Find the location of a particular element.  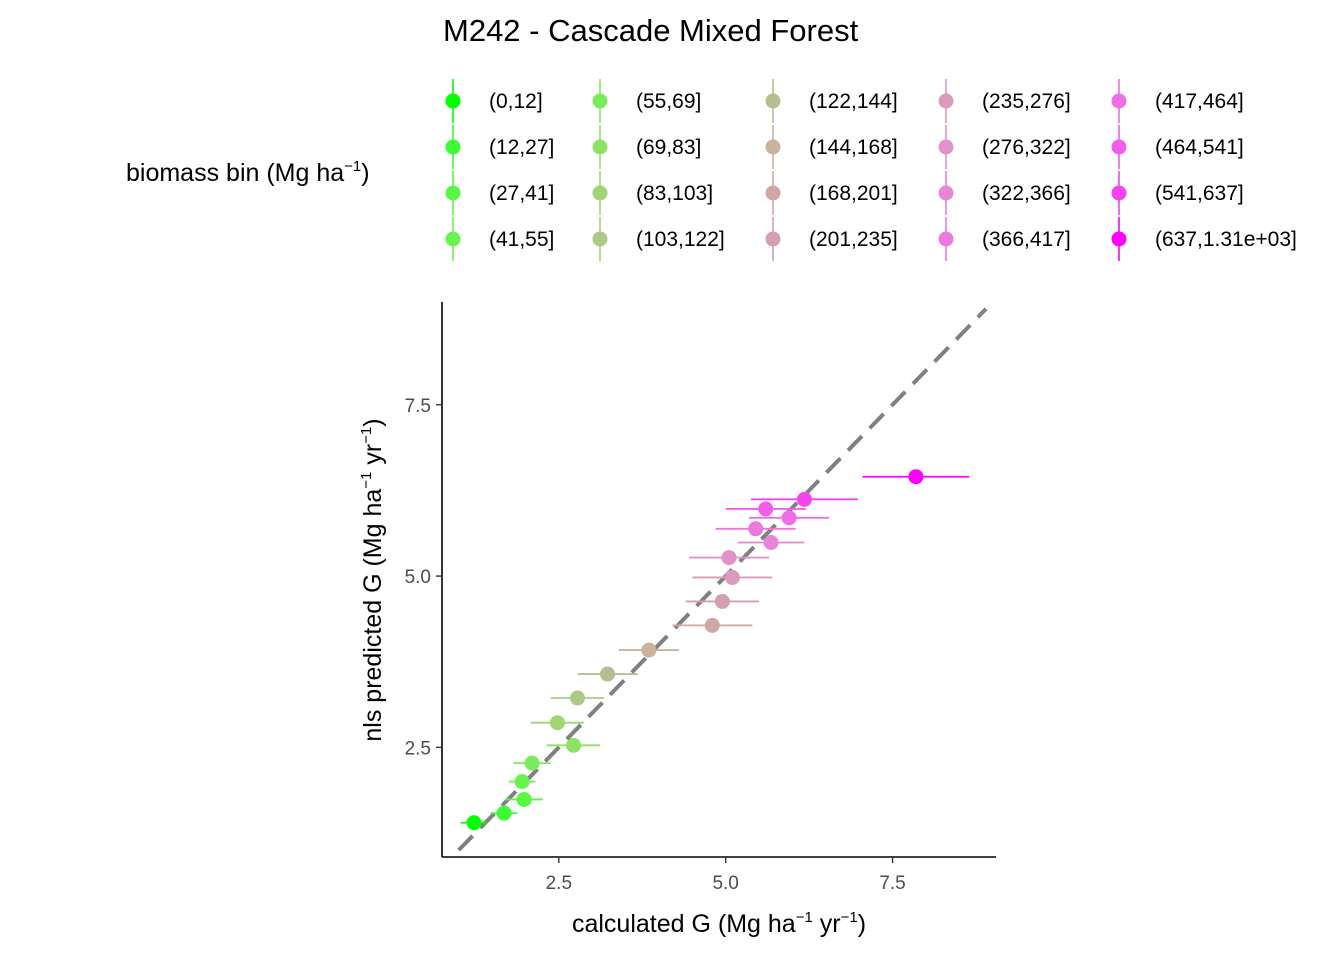

legend-item-10: (168,201] is located at coordinates (831, 193).